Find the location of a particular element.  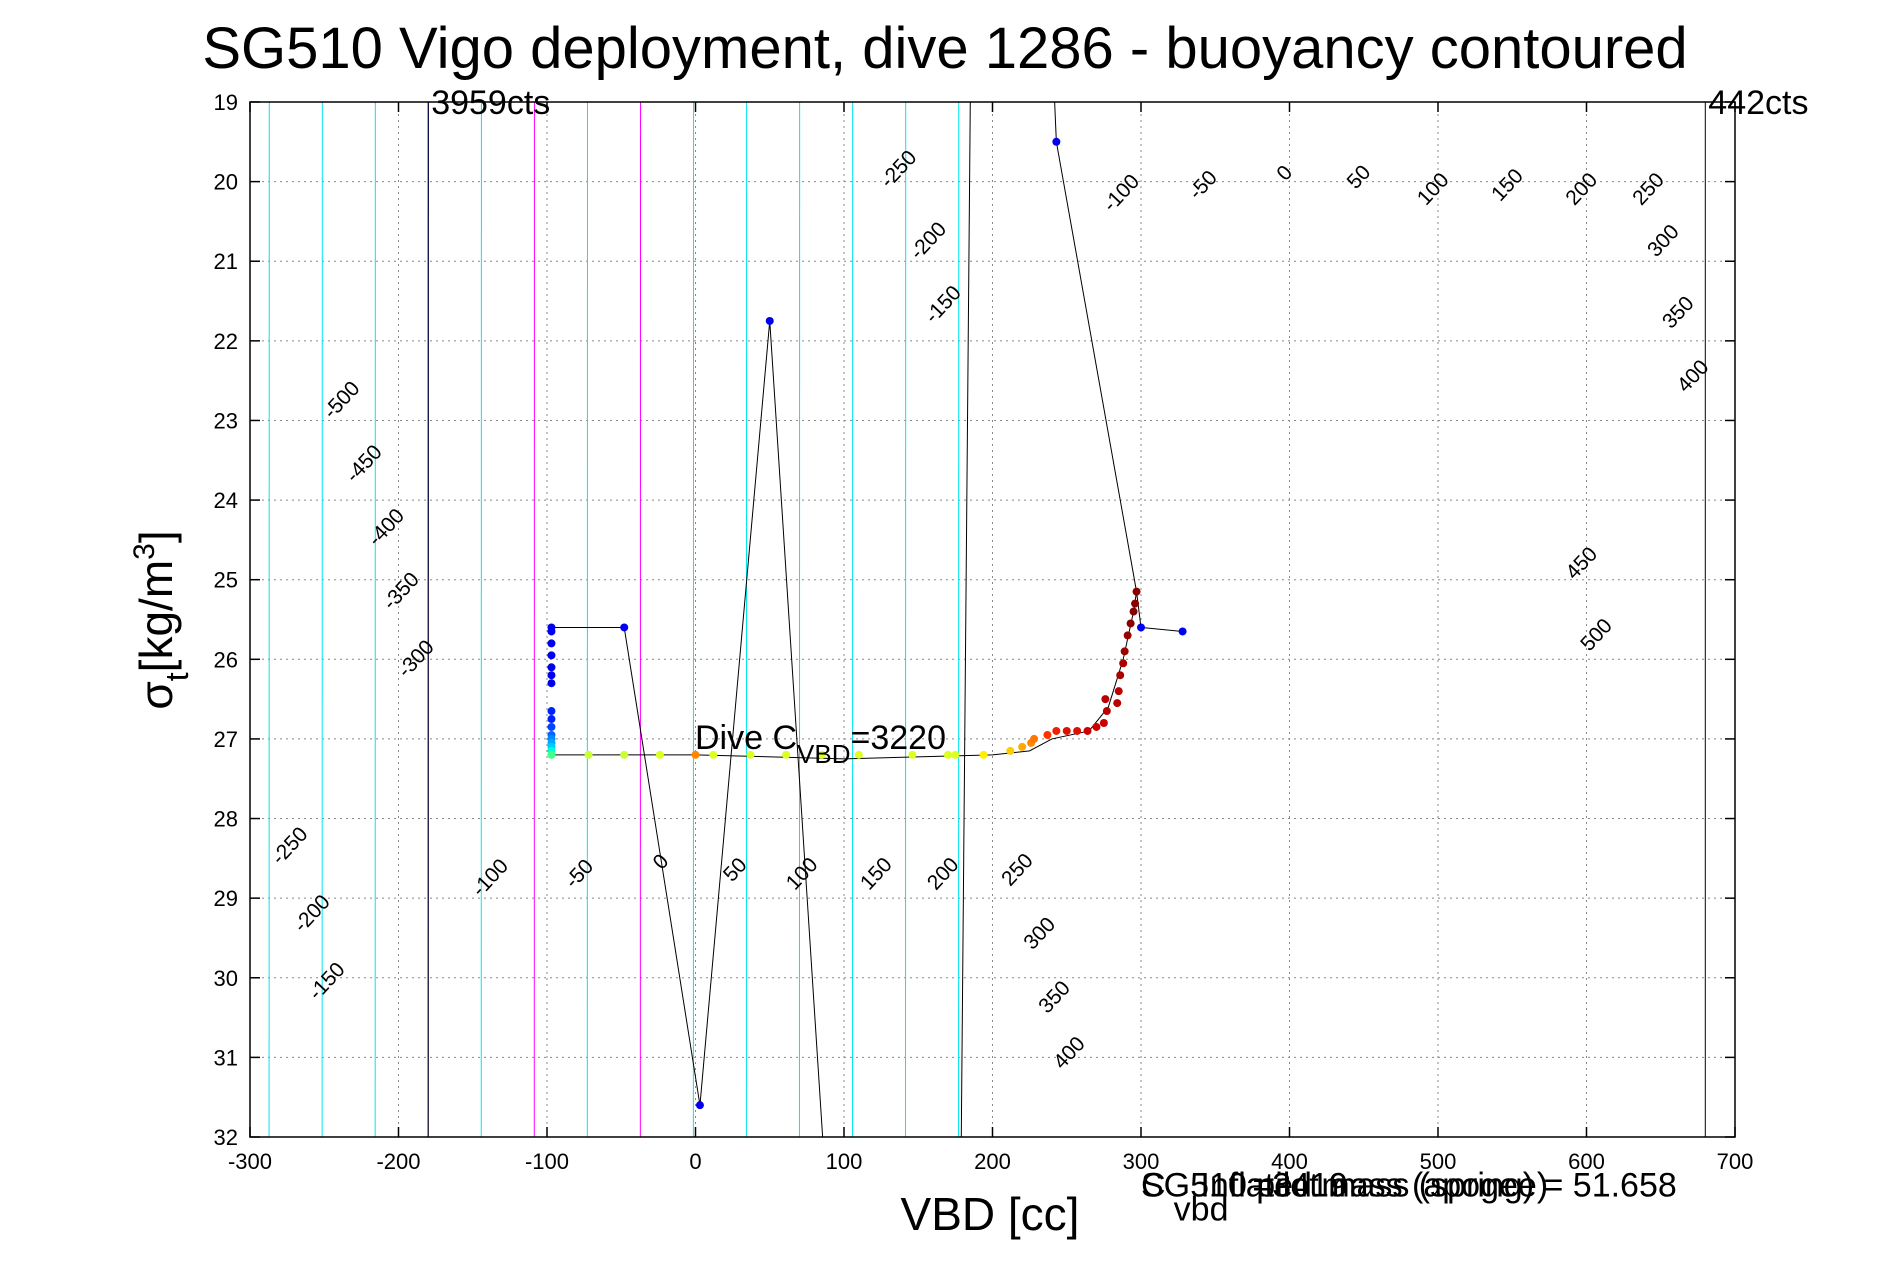

x-tick-label: 0 is located at coordinates (695, 1161).